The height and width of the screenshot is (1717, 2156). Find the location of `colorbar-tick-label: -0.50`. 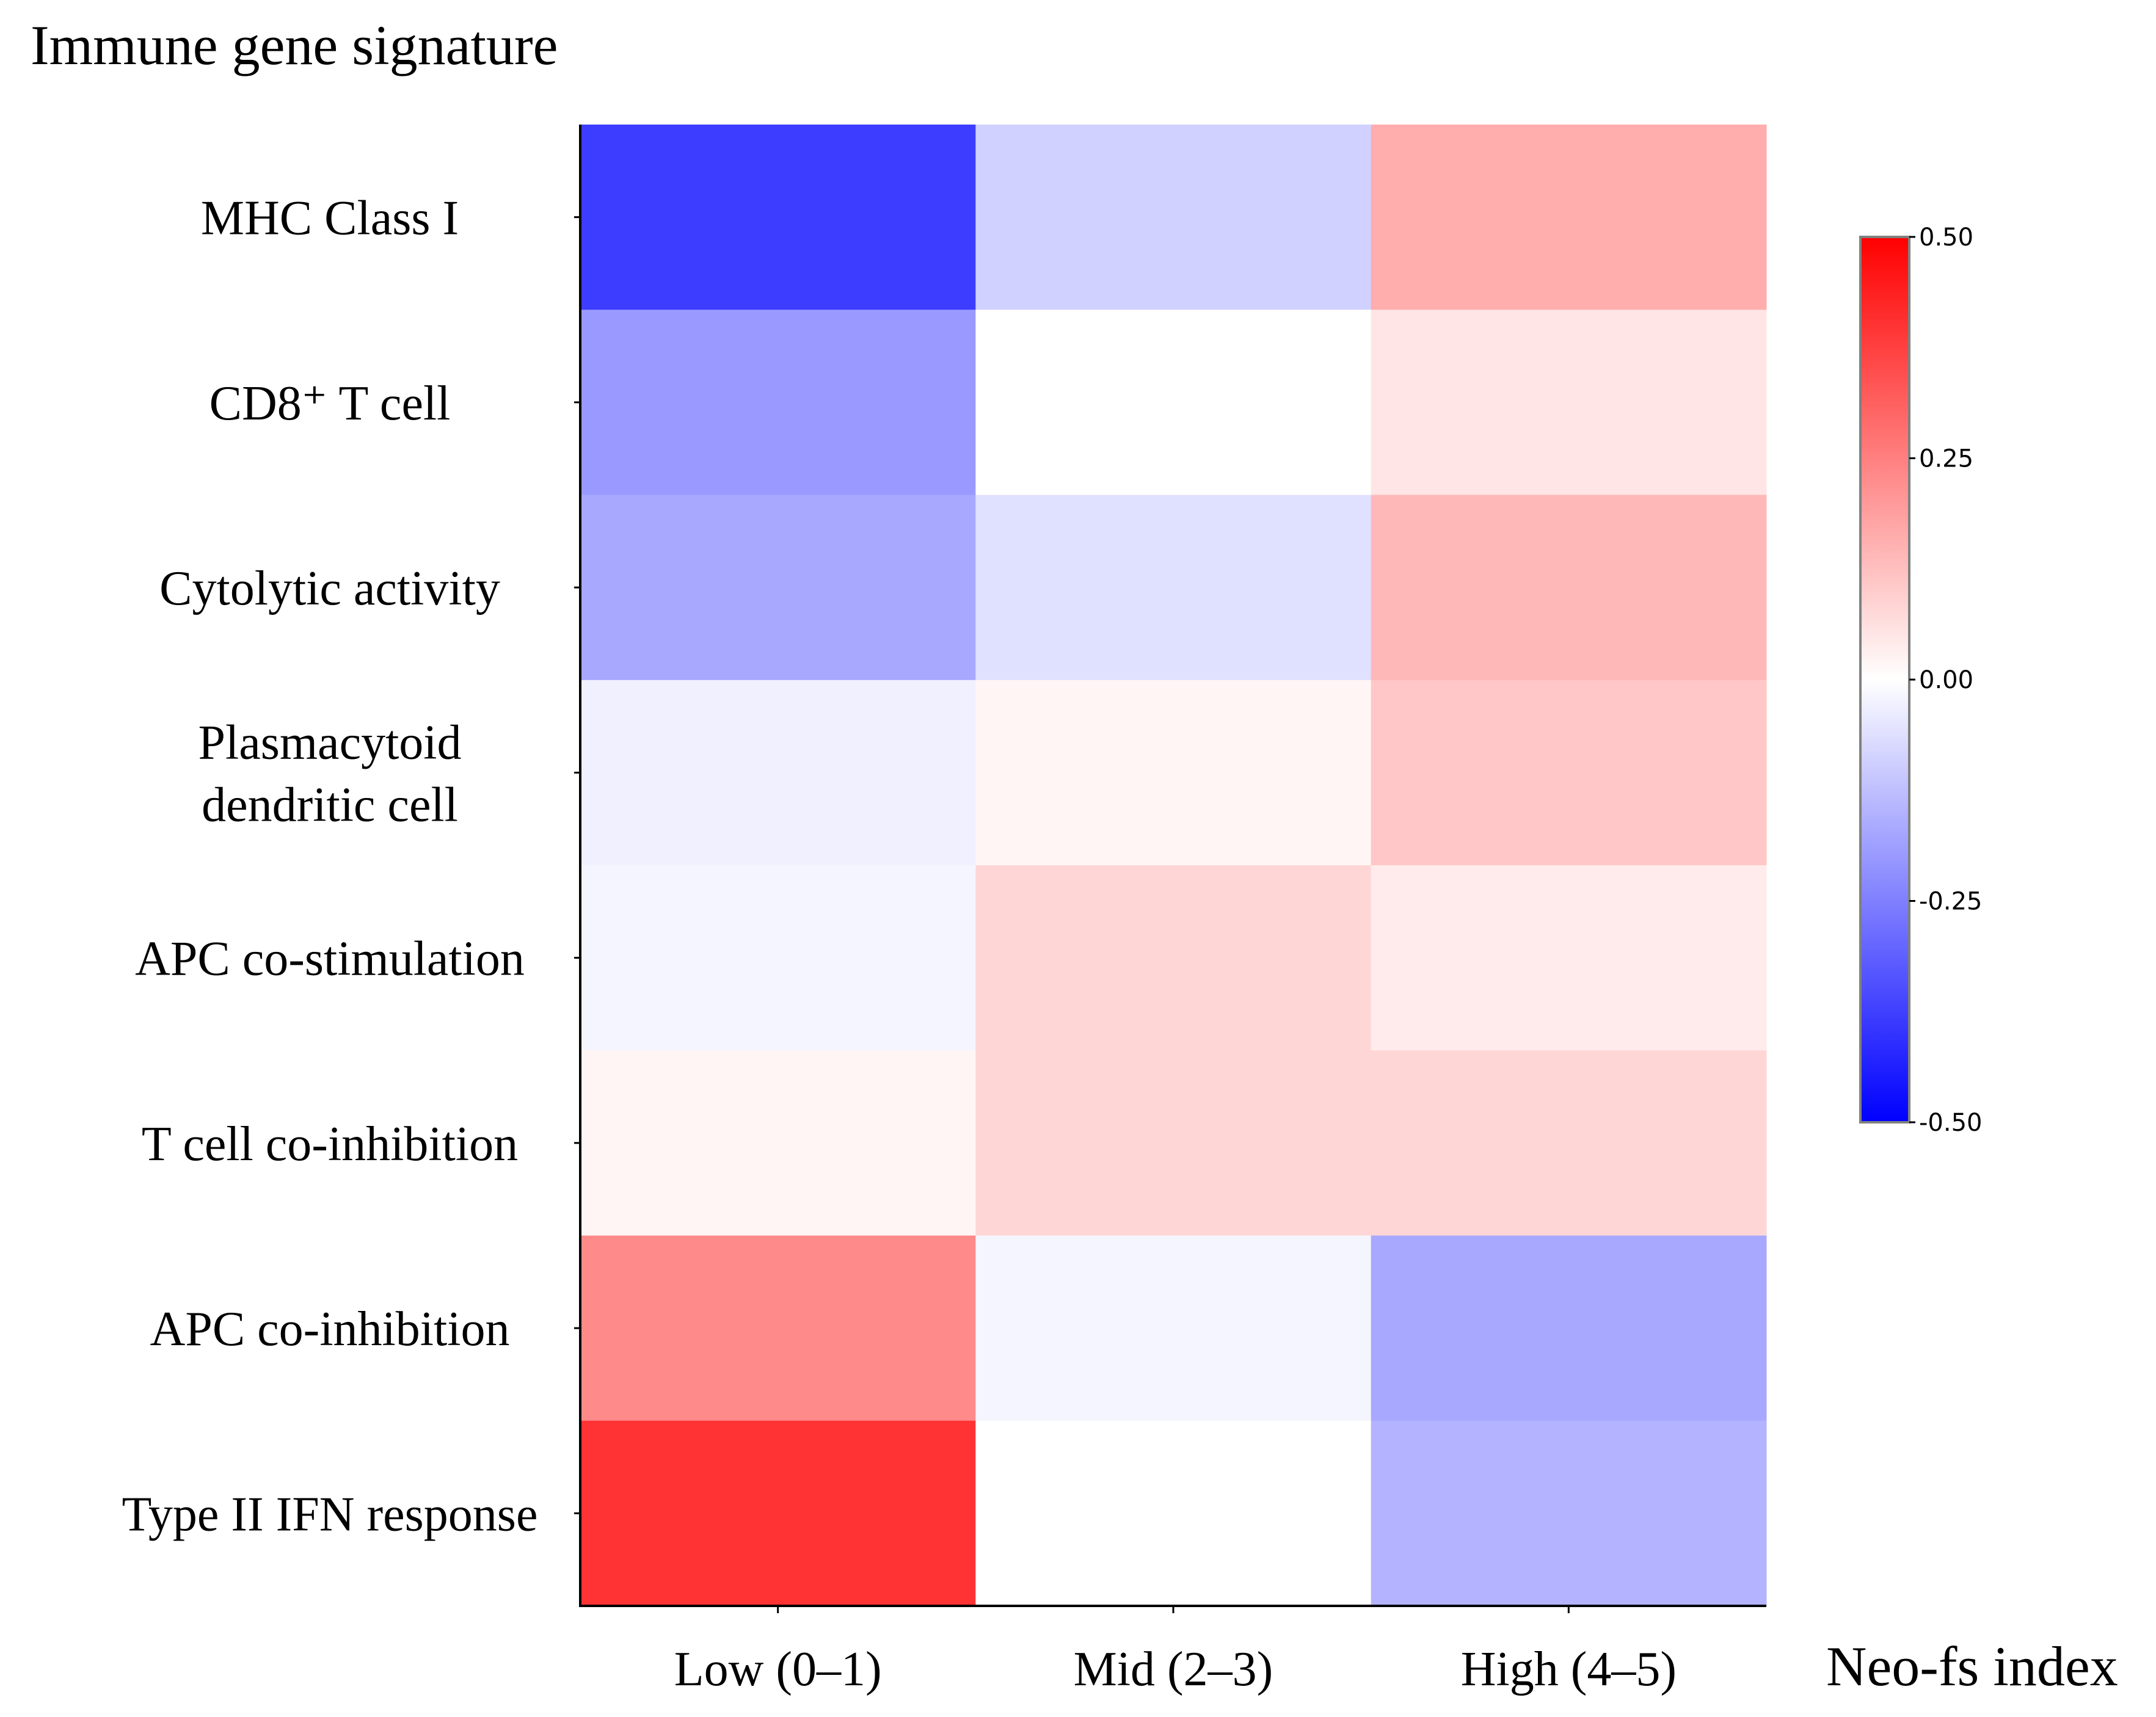

colorbar-tick-label: -0.50 is located at coordinates (1951, 1123).